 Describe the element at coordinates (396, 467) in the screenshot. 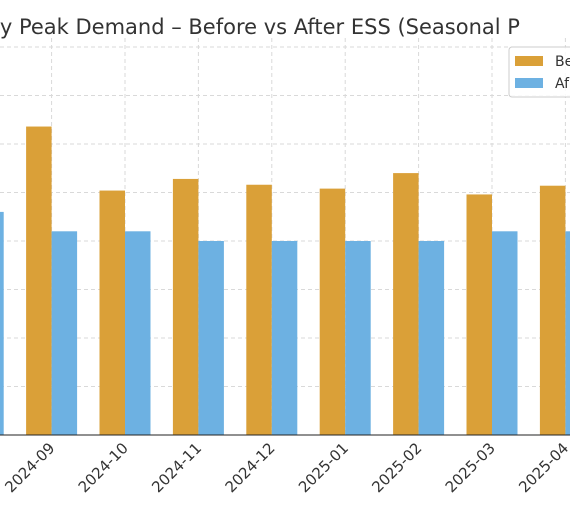

I see `x-tick-label: 2025-02` at that location.